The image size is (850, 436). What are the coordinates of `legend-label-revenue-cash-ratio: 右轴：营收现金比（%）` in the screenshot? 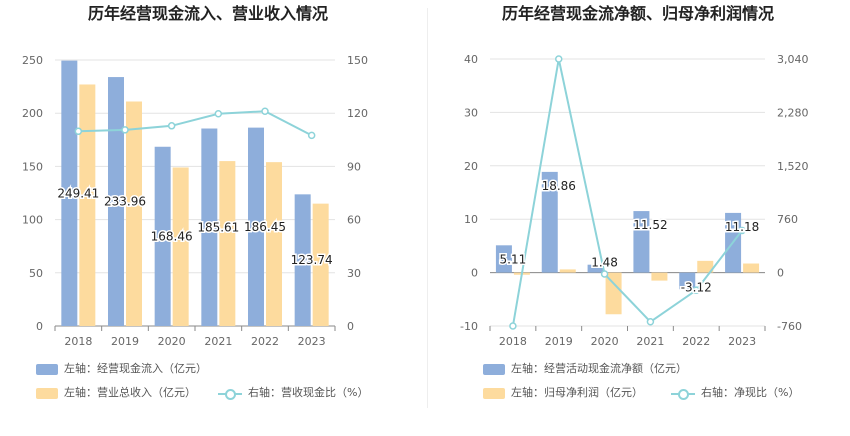 It's located at (308, 392).